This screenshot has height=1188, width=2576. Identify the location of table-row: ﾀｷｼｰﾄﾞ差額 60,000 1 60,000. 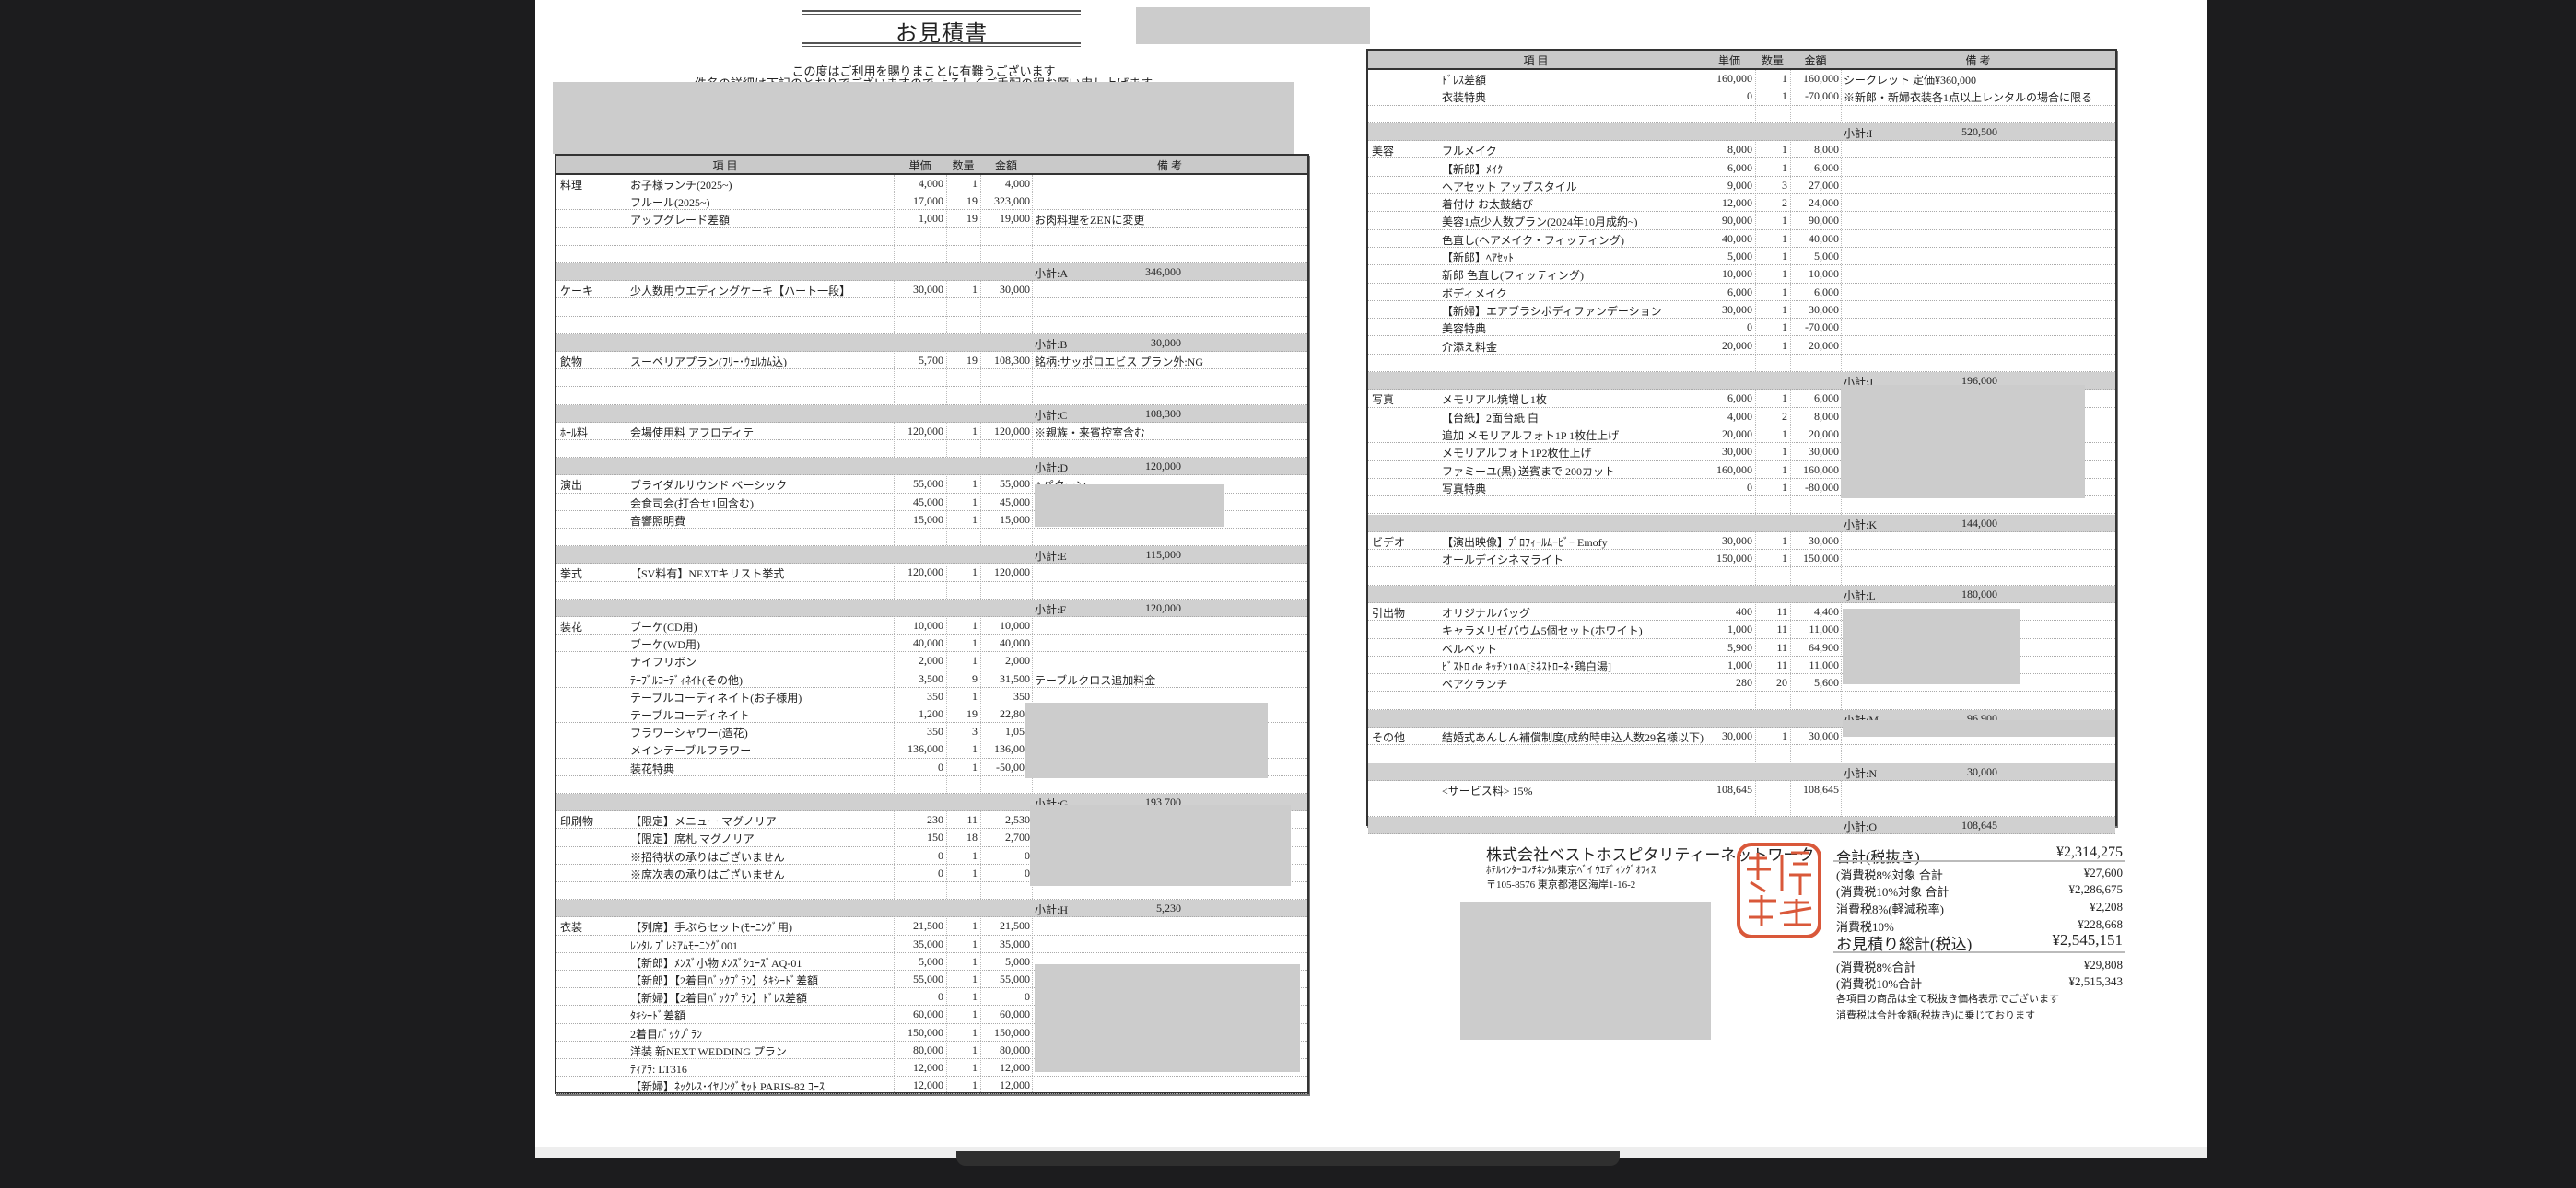
(931, 1015).